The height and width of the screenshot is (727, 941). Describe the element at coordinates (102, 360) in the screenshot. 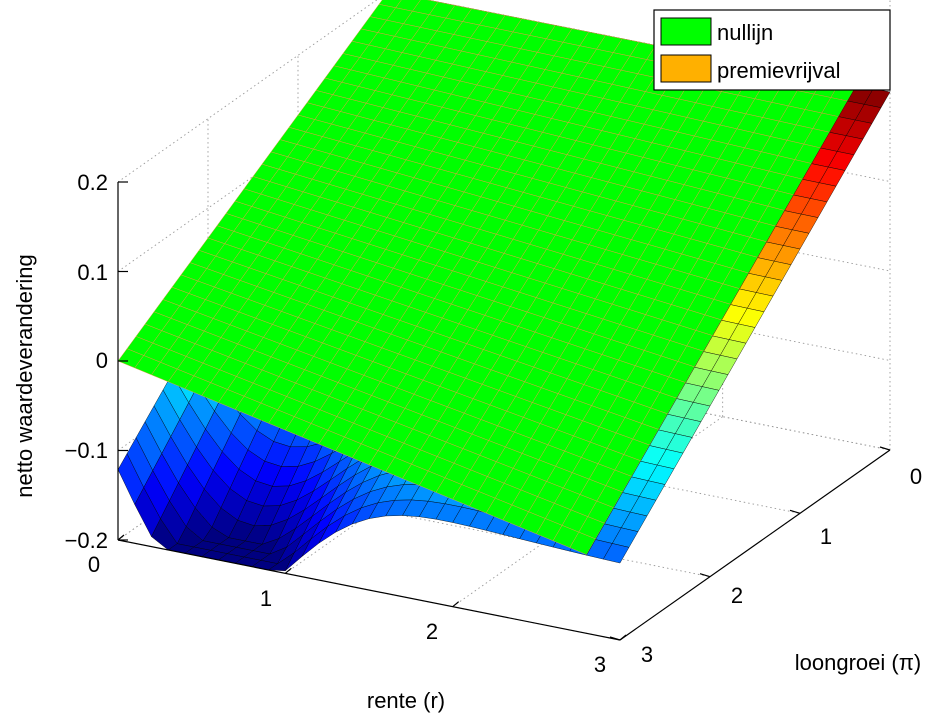

I see `z-tick-label: 0` at that location.